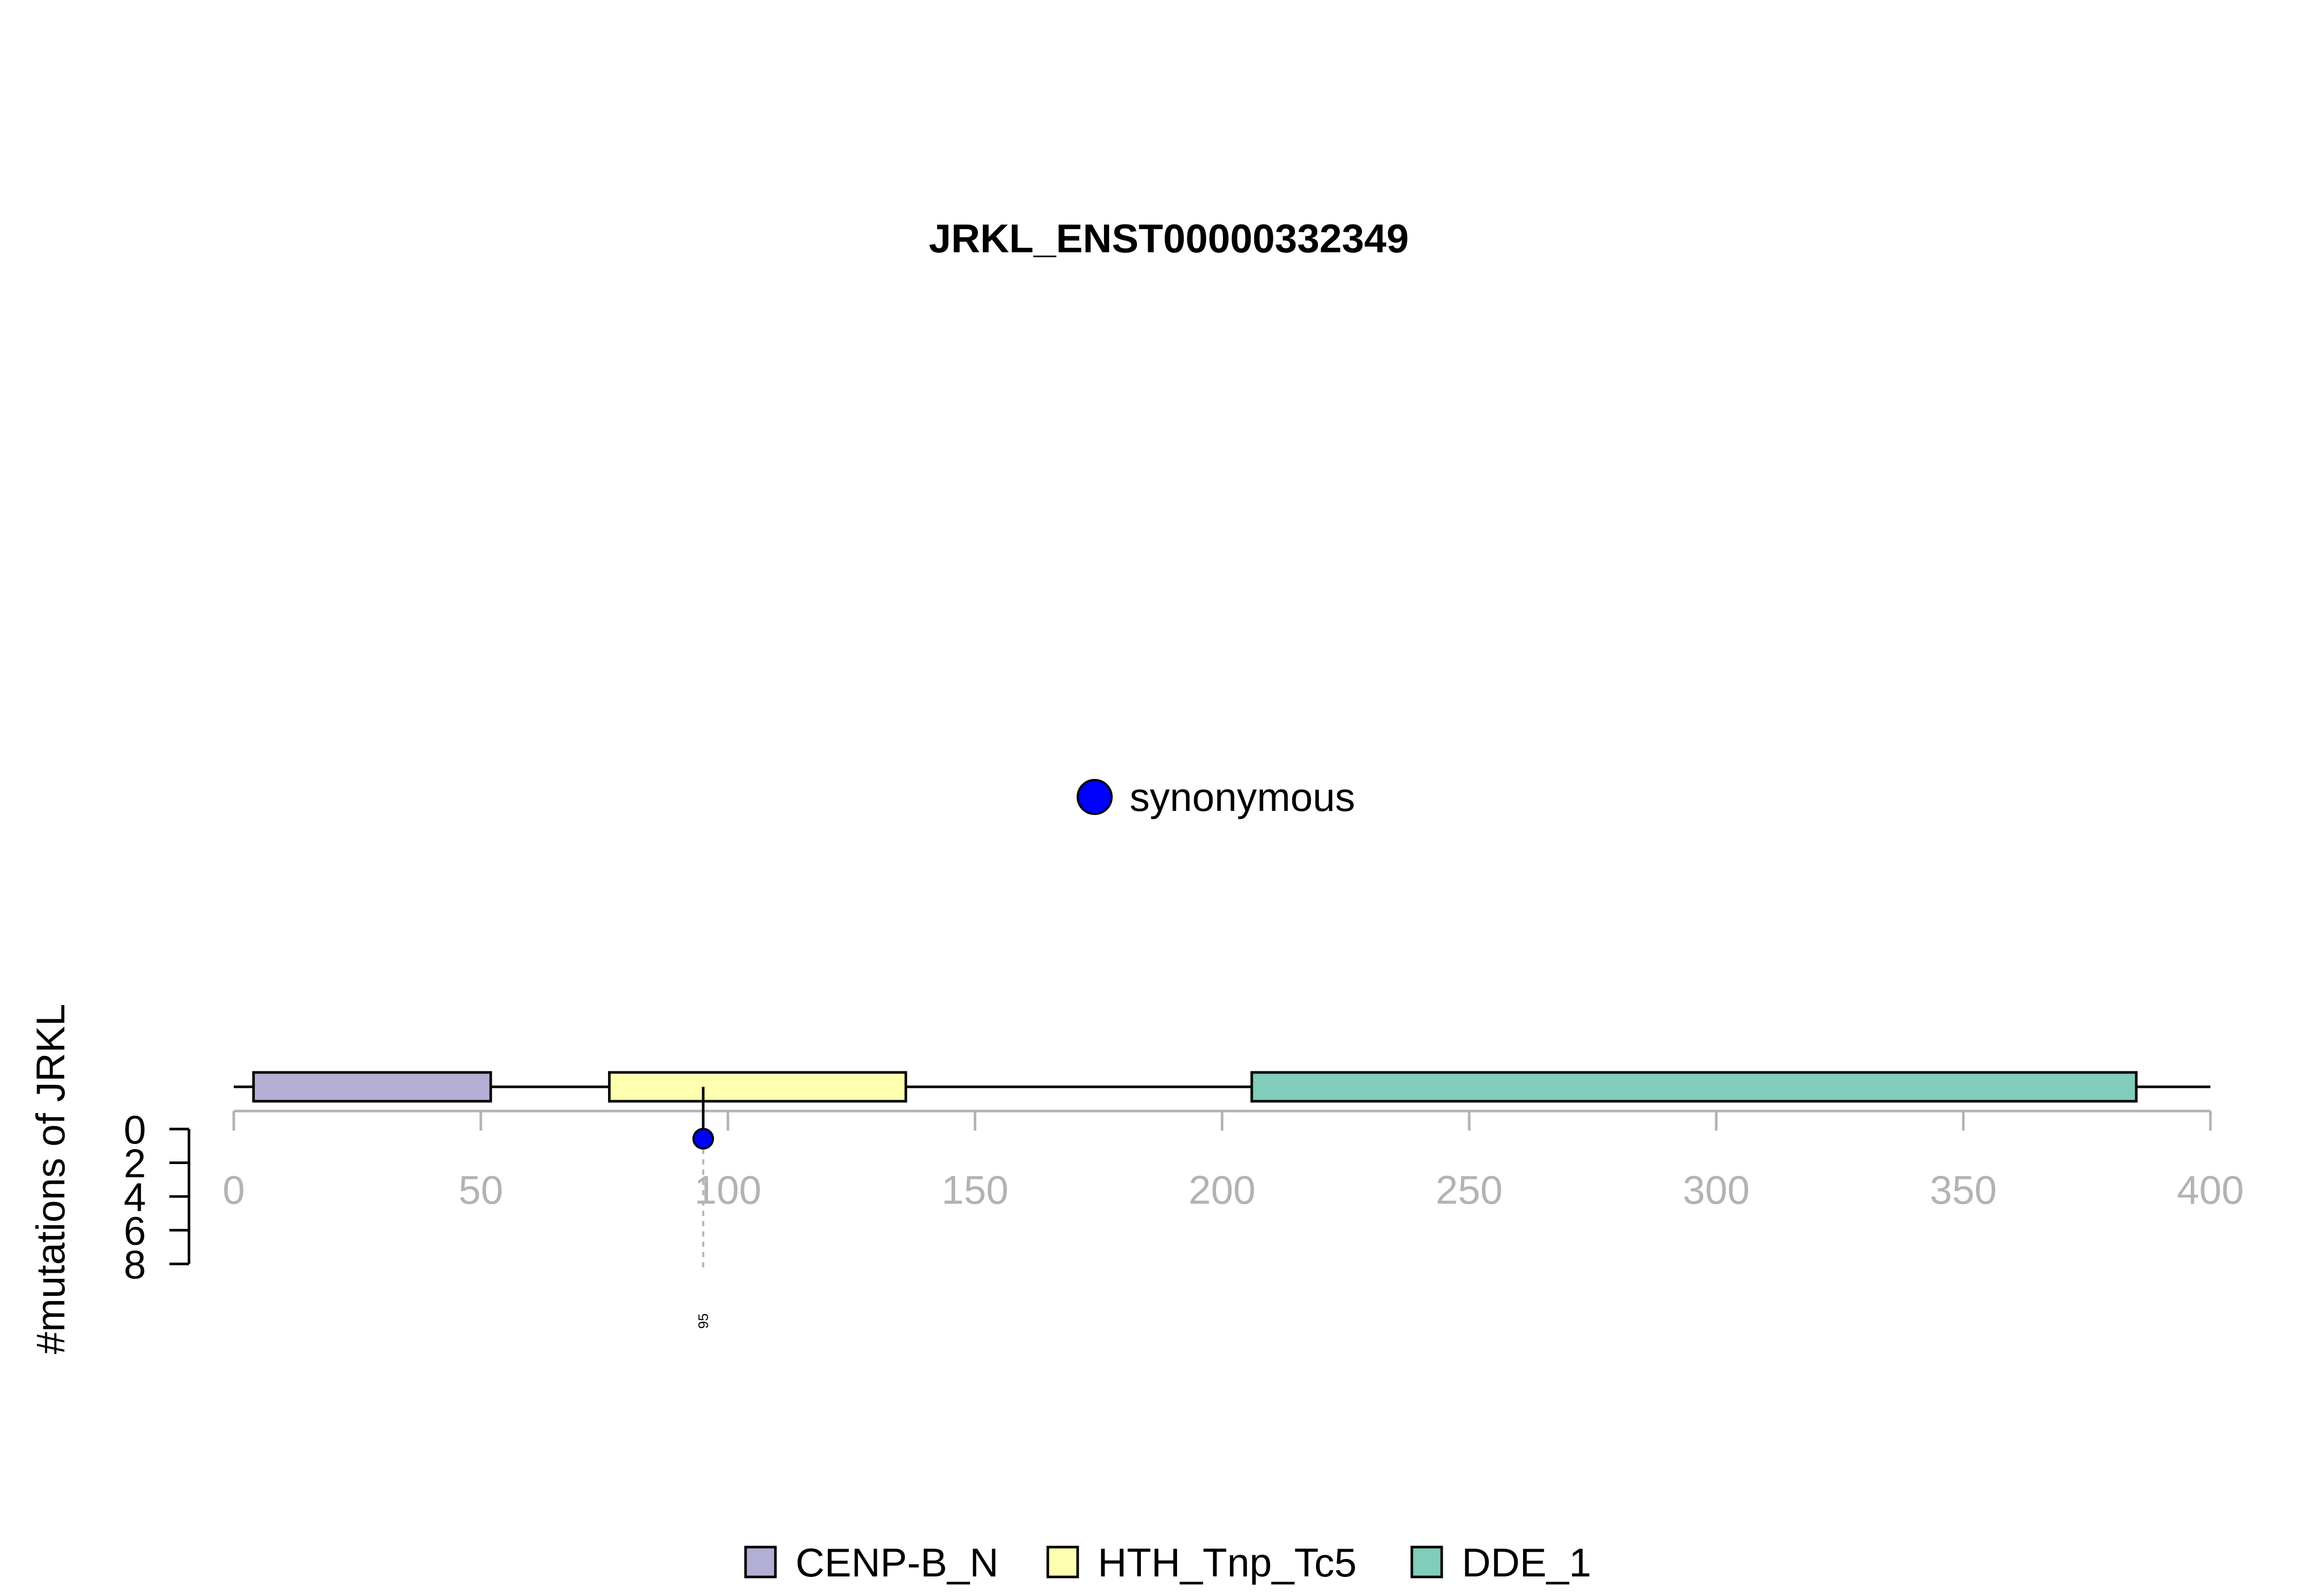 The height and width of the screenshot is (1596, 2317). Describe the element at coordinates (135, 1231) in the screenshot. I see `y-tick-label: 6` at that location.